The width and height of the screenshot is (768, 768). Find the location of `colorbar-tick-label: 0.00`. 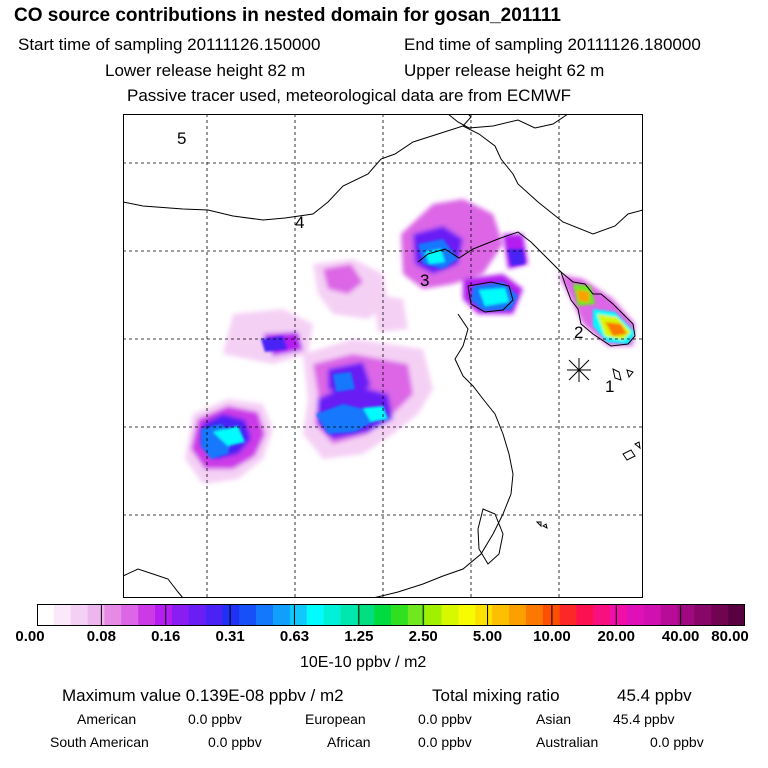

colorbar-tick-label: 0.00 is located at coordinates (30, 636).